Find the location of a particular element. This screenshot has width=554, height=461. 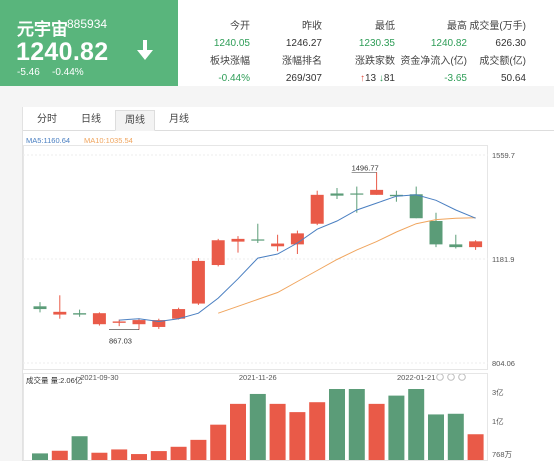

volume-tick-label: 768万 is located at coordinates (502, 454).